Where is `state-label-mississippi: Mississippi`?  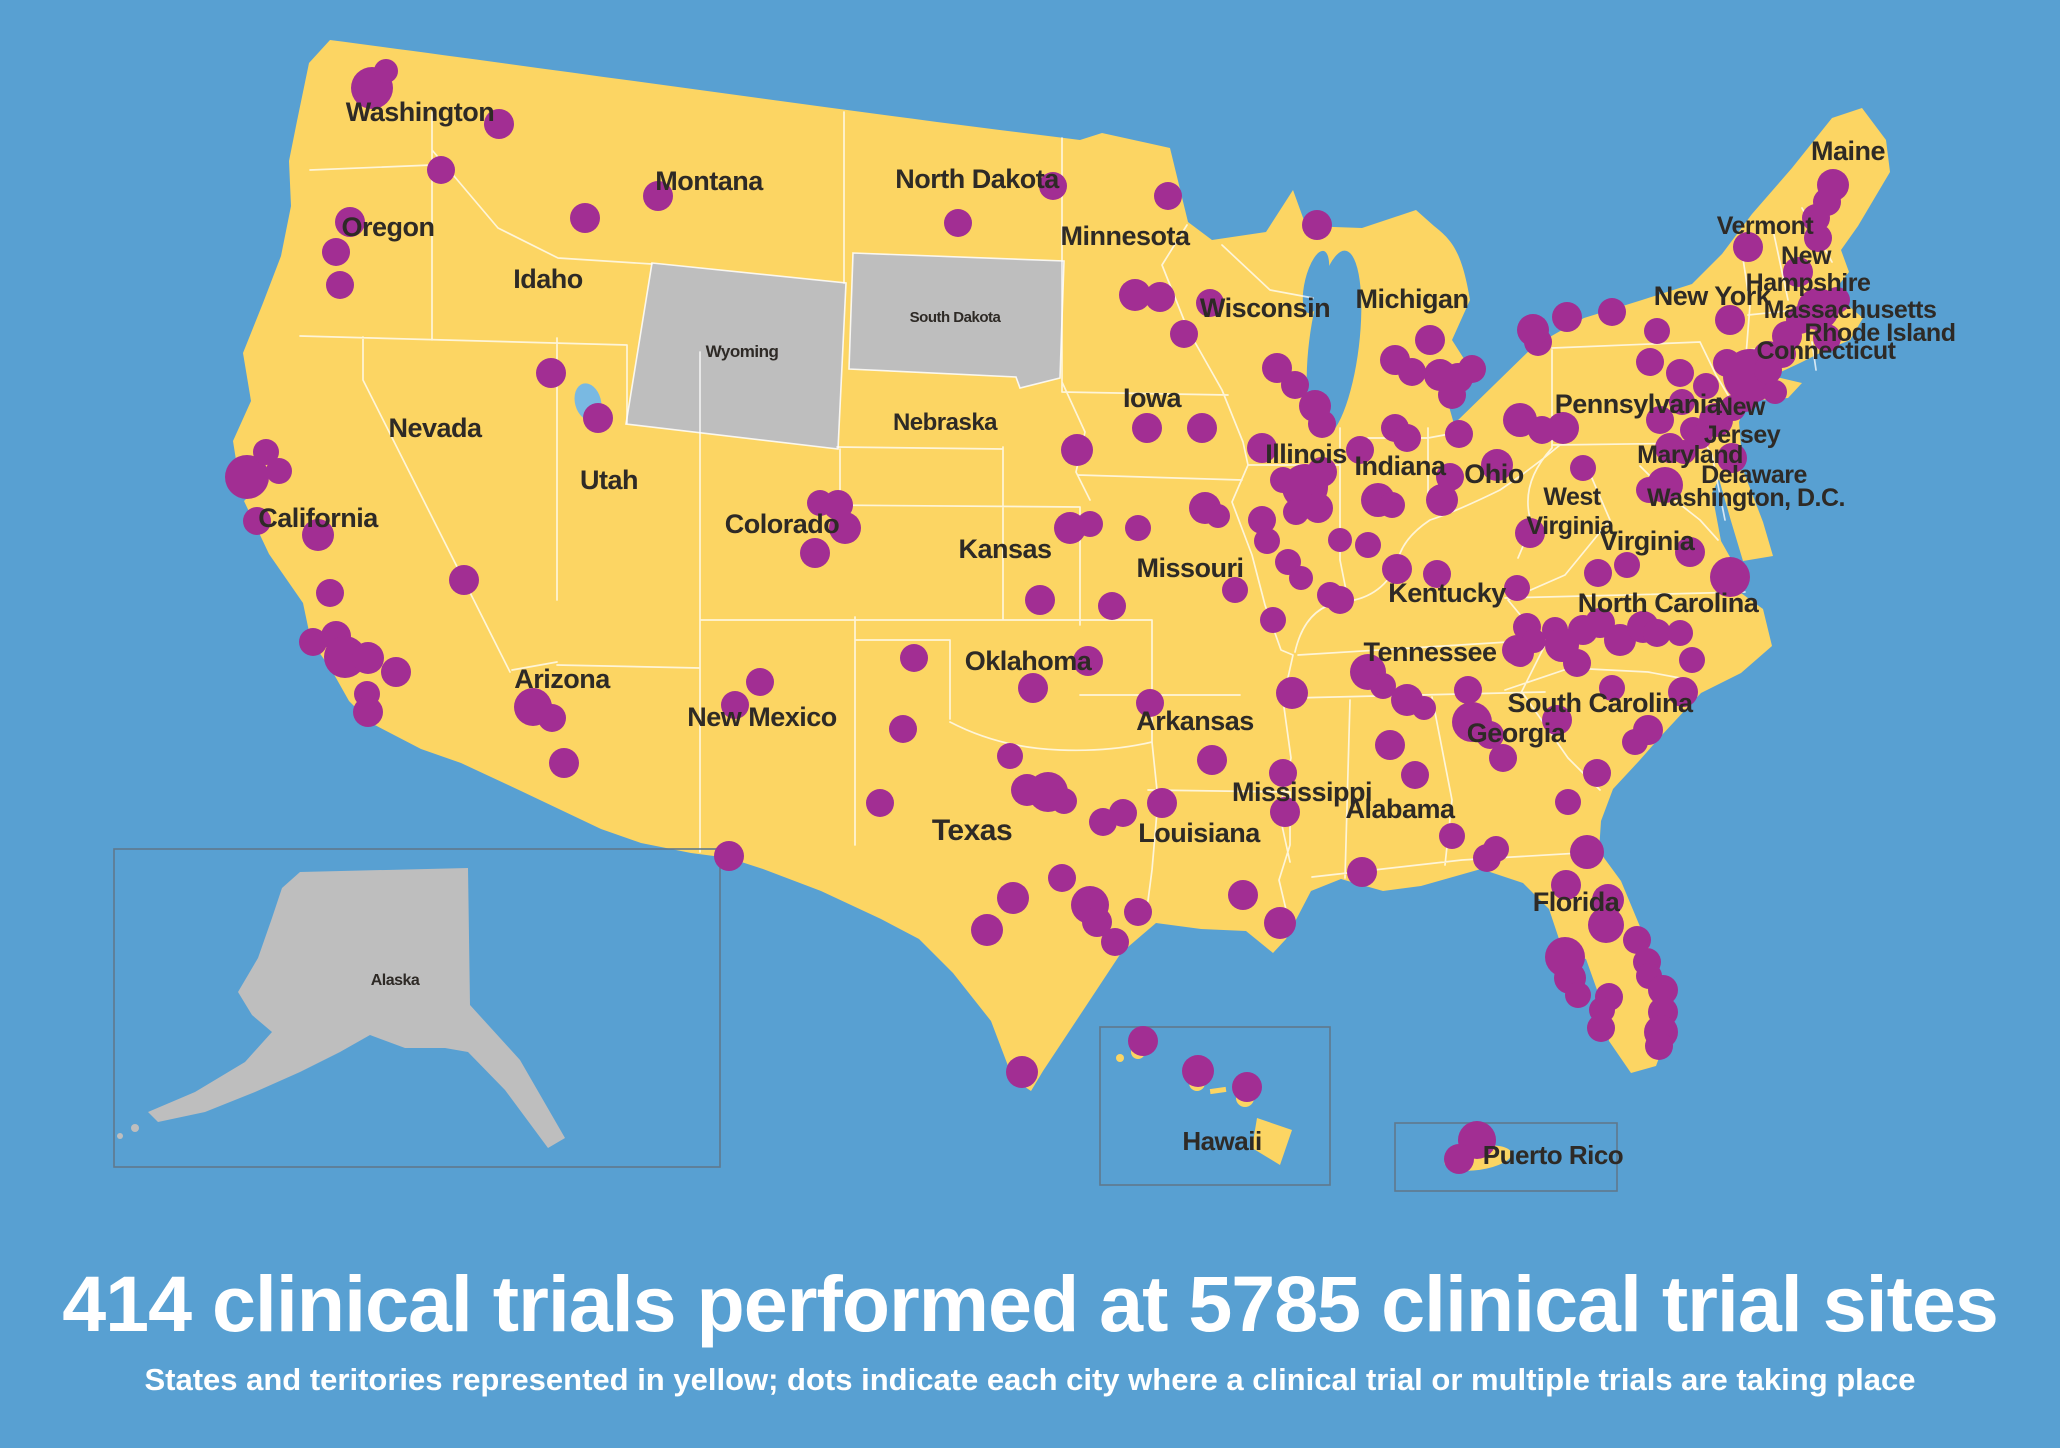 state-label-mississippi: Mississippi is located at coordinates (1302, 792).